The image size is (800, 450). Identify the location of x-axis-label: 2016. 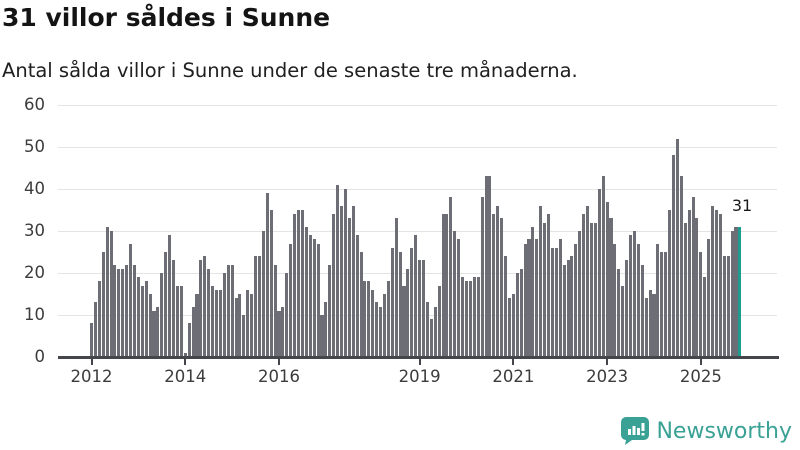
(278, 376).